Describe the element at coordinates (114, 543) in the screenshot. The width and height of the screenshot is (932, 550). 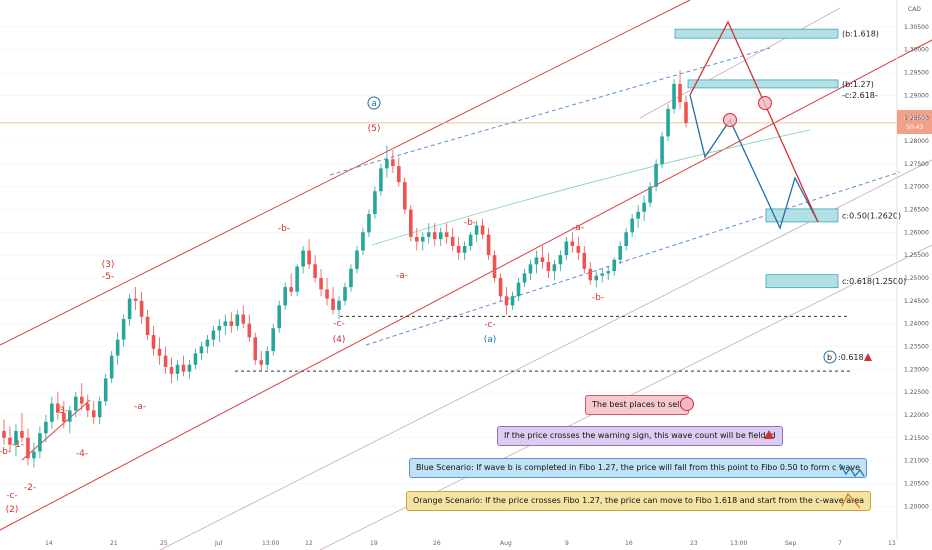
I see `time-tick-label: 21` at that location.